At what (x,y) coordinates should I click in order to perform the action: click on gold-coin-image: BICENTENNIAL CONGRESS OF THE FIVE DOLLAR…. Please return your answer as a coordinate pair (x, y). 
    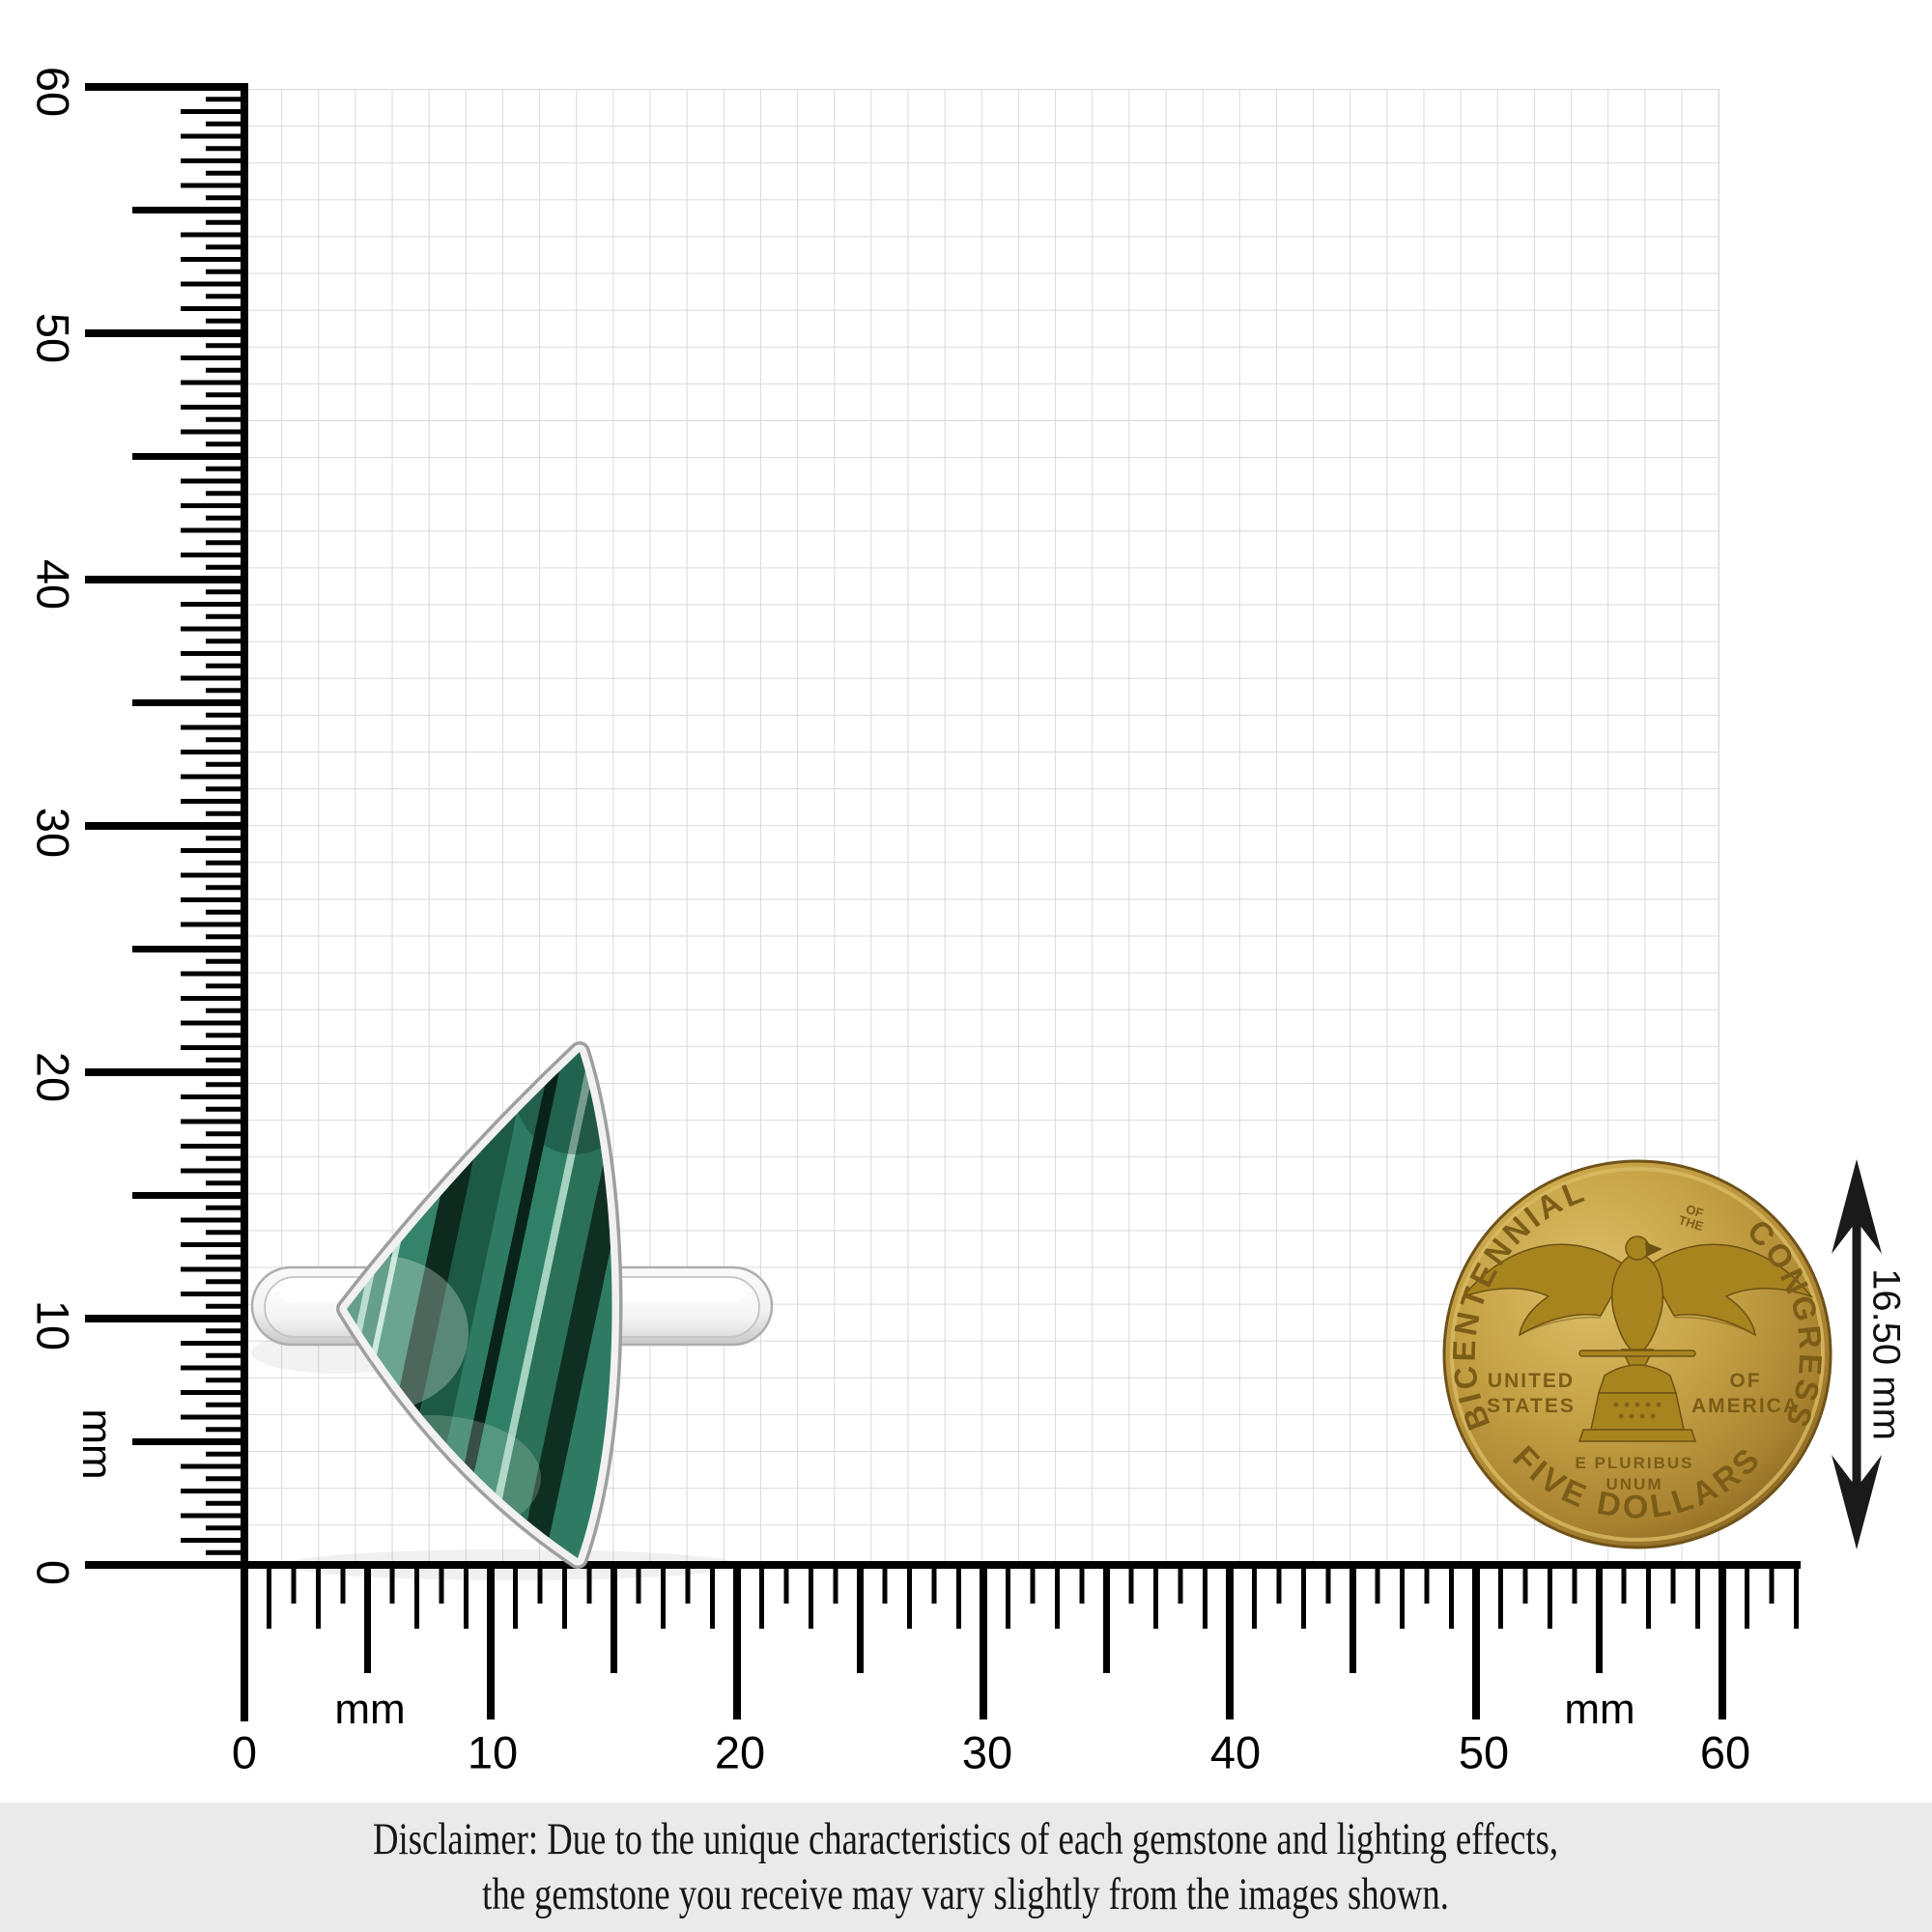
    Looking at the image, I should click on (1637, 1354).